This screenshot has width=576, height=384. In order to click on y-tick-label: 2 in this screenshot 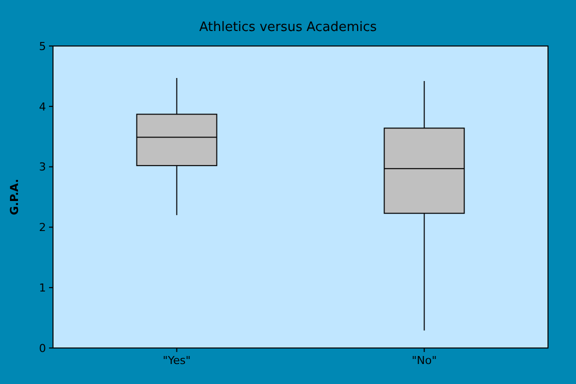, I will do `click(42, 227)`.